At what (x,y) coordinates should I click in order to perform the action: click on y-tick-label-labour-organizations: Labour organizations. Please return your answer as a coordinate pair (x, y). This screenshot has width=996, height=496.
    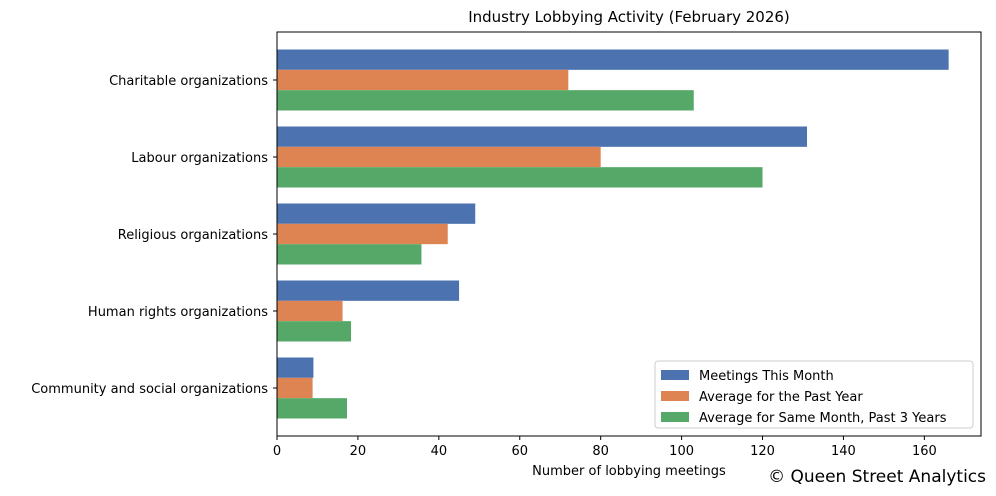
    Looking at the image, I should click on (199, 158).